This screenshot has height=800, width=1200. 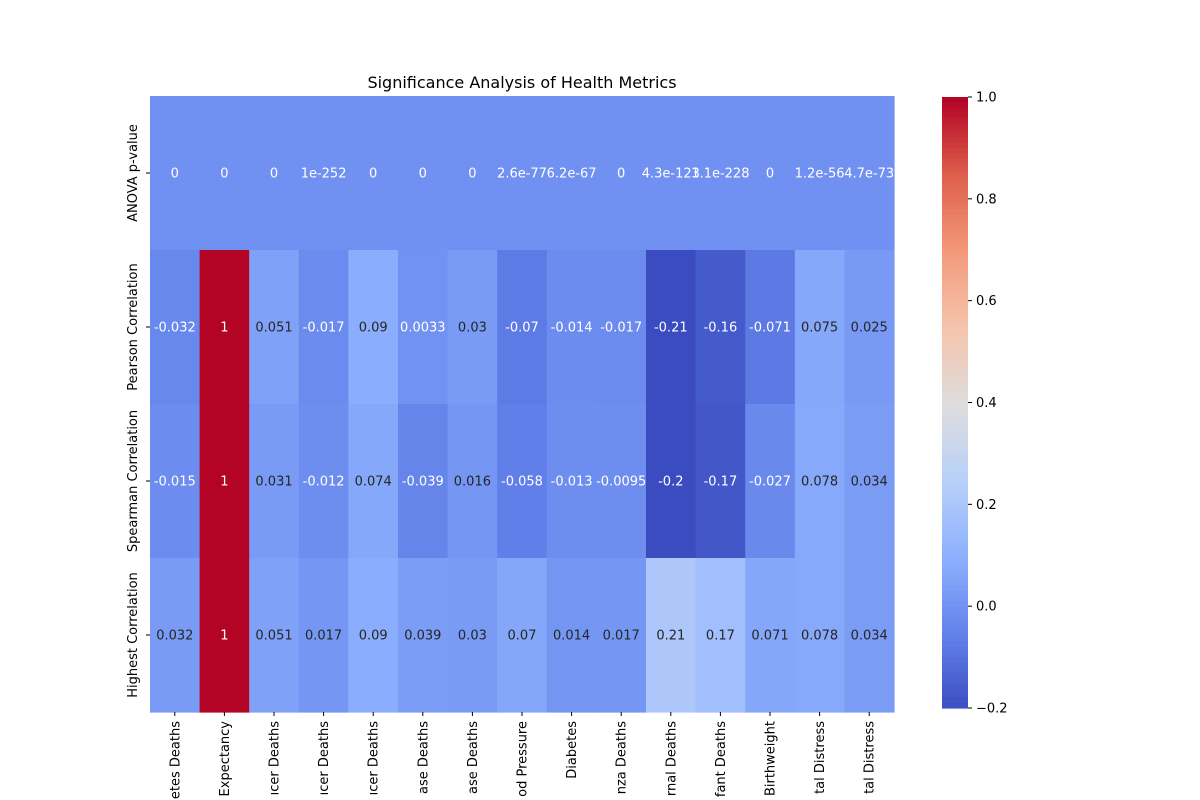 I want to click on cell-annotation: -0.071, so click(x=770, y=328).